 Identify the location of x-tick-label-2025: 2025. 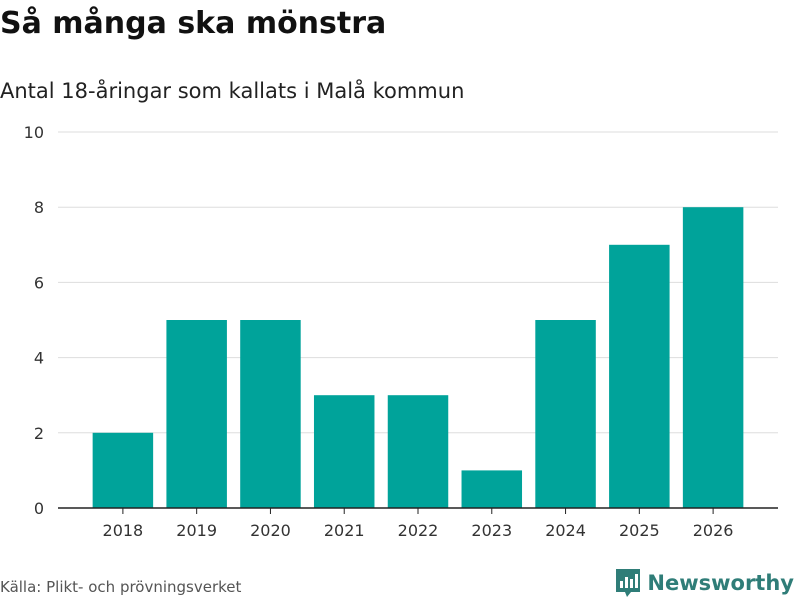
(639, 530).